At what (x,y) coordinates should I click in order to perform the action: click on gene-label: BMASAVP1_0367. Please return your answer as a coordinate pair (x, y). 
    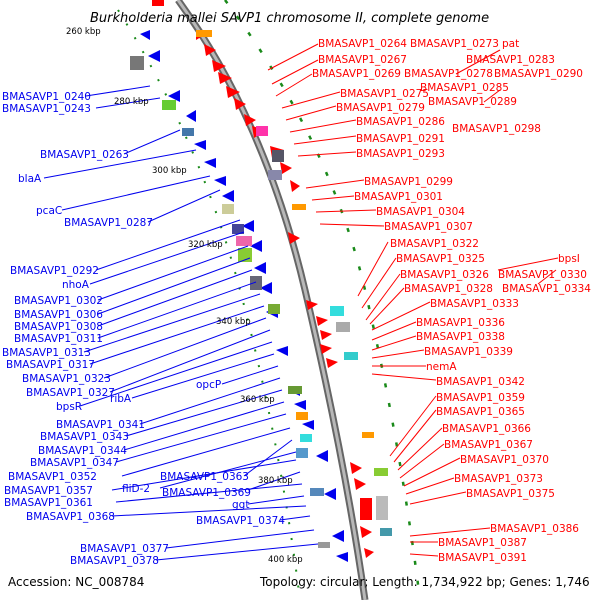
    Looking at the image, I should click on (488, 445).